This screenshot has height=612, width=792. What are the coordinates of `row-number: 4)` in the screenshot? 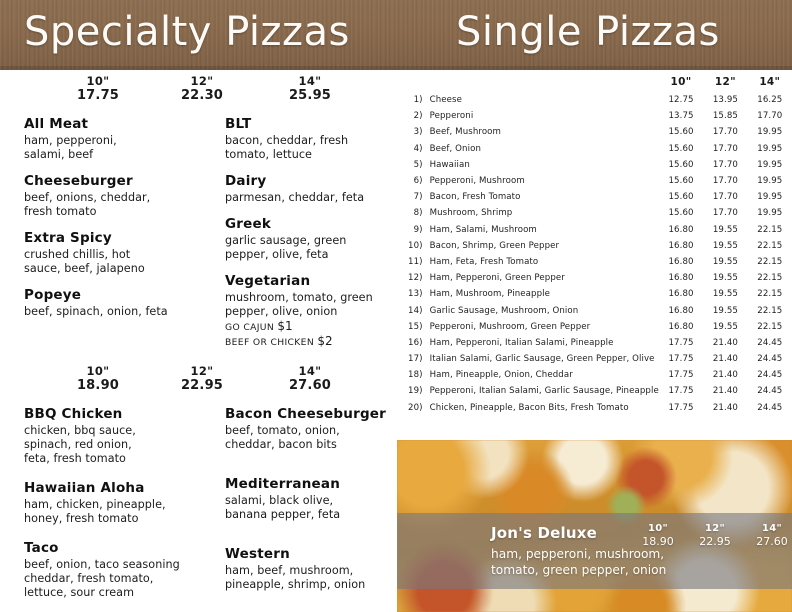 It's located at (418, 148).